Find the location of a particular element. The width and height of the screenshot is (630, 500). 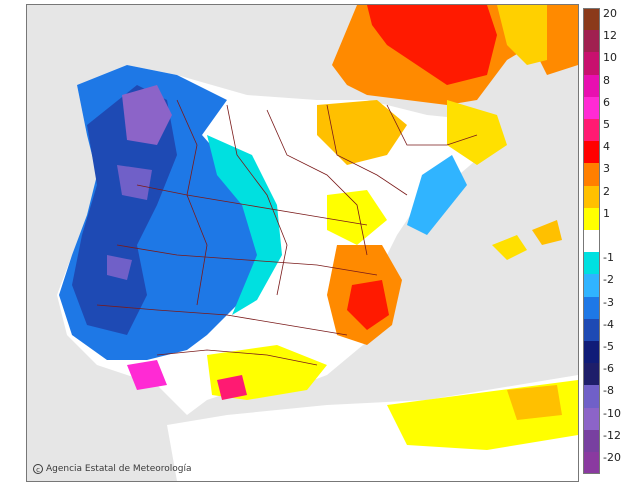

legend-label: -1 is located at coordinates (608, 258).